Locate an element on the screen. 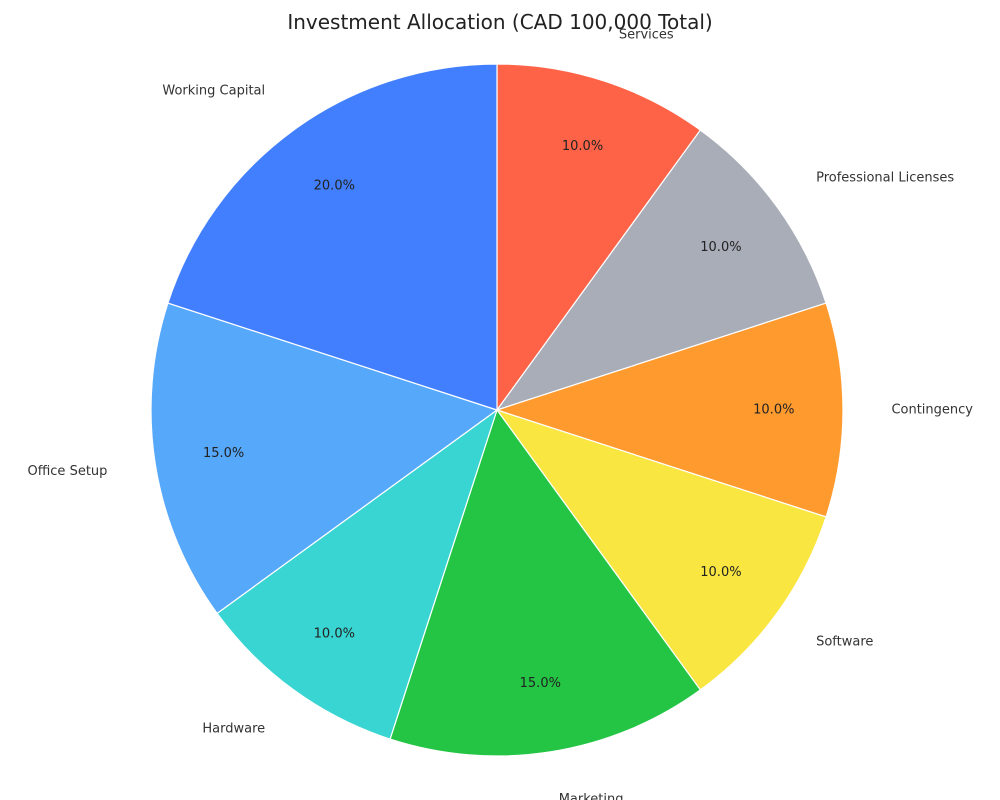 This screenshot has width=1000, height=800. category-label-office-setup: Office Setup is located at coordinates (67, 471).